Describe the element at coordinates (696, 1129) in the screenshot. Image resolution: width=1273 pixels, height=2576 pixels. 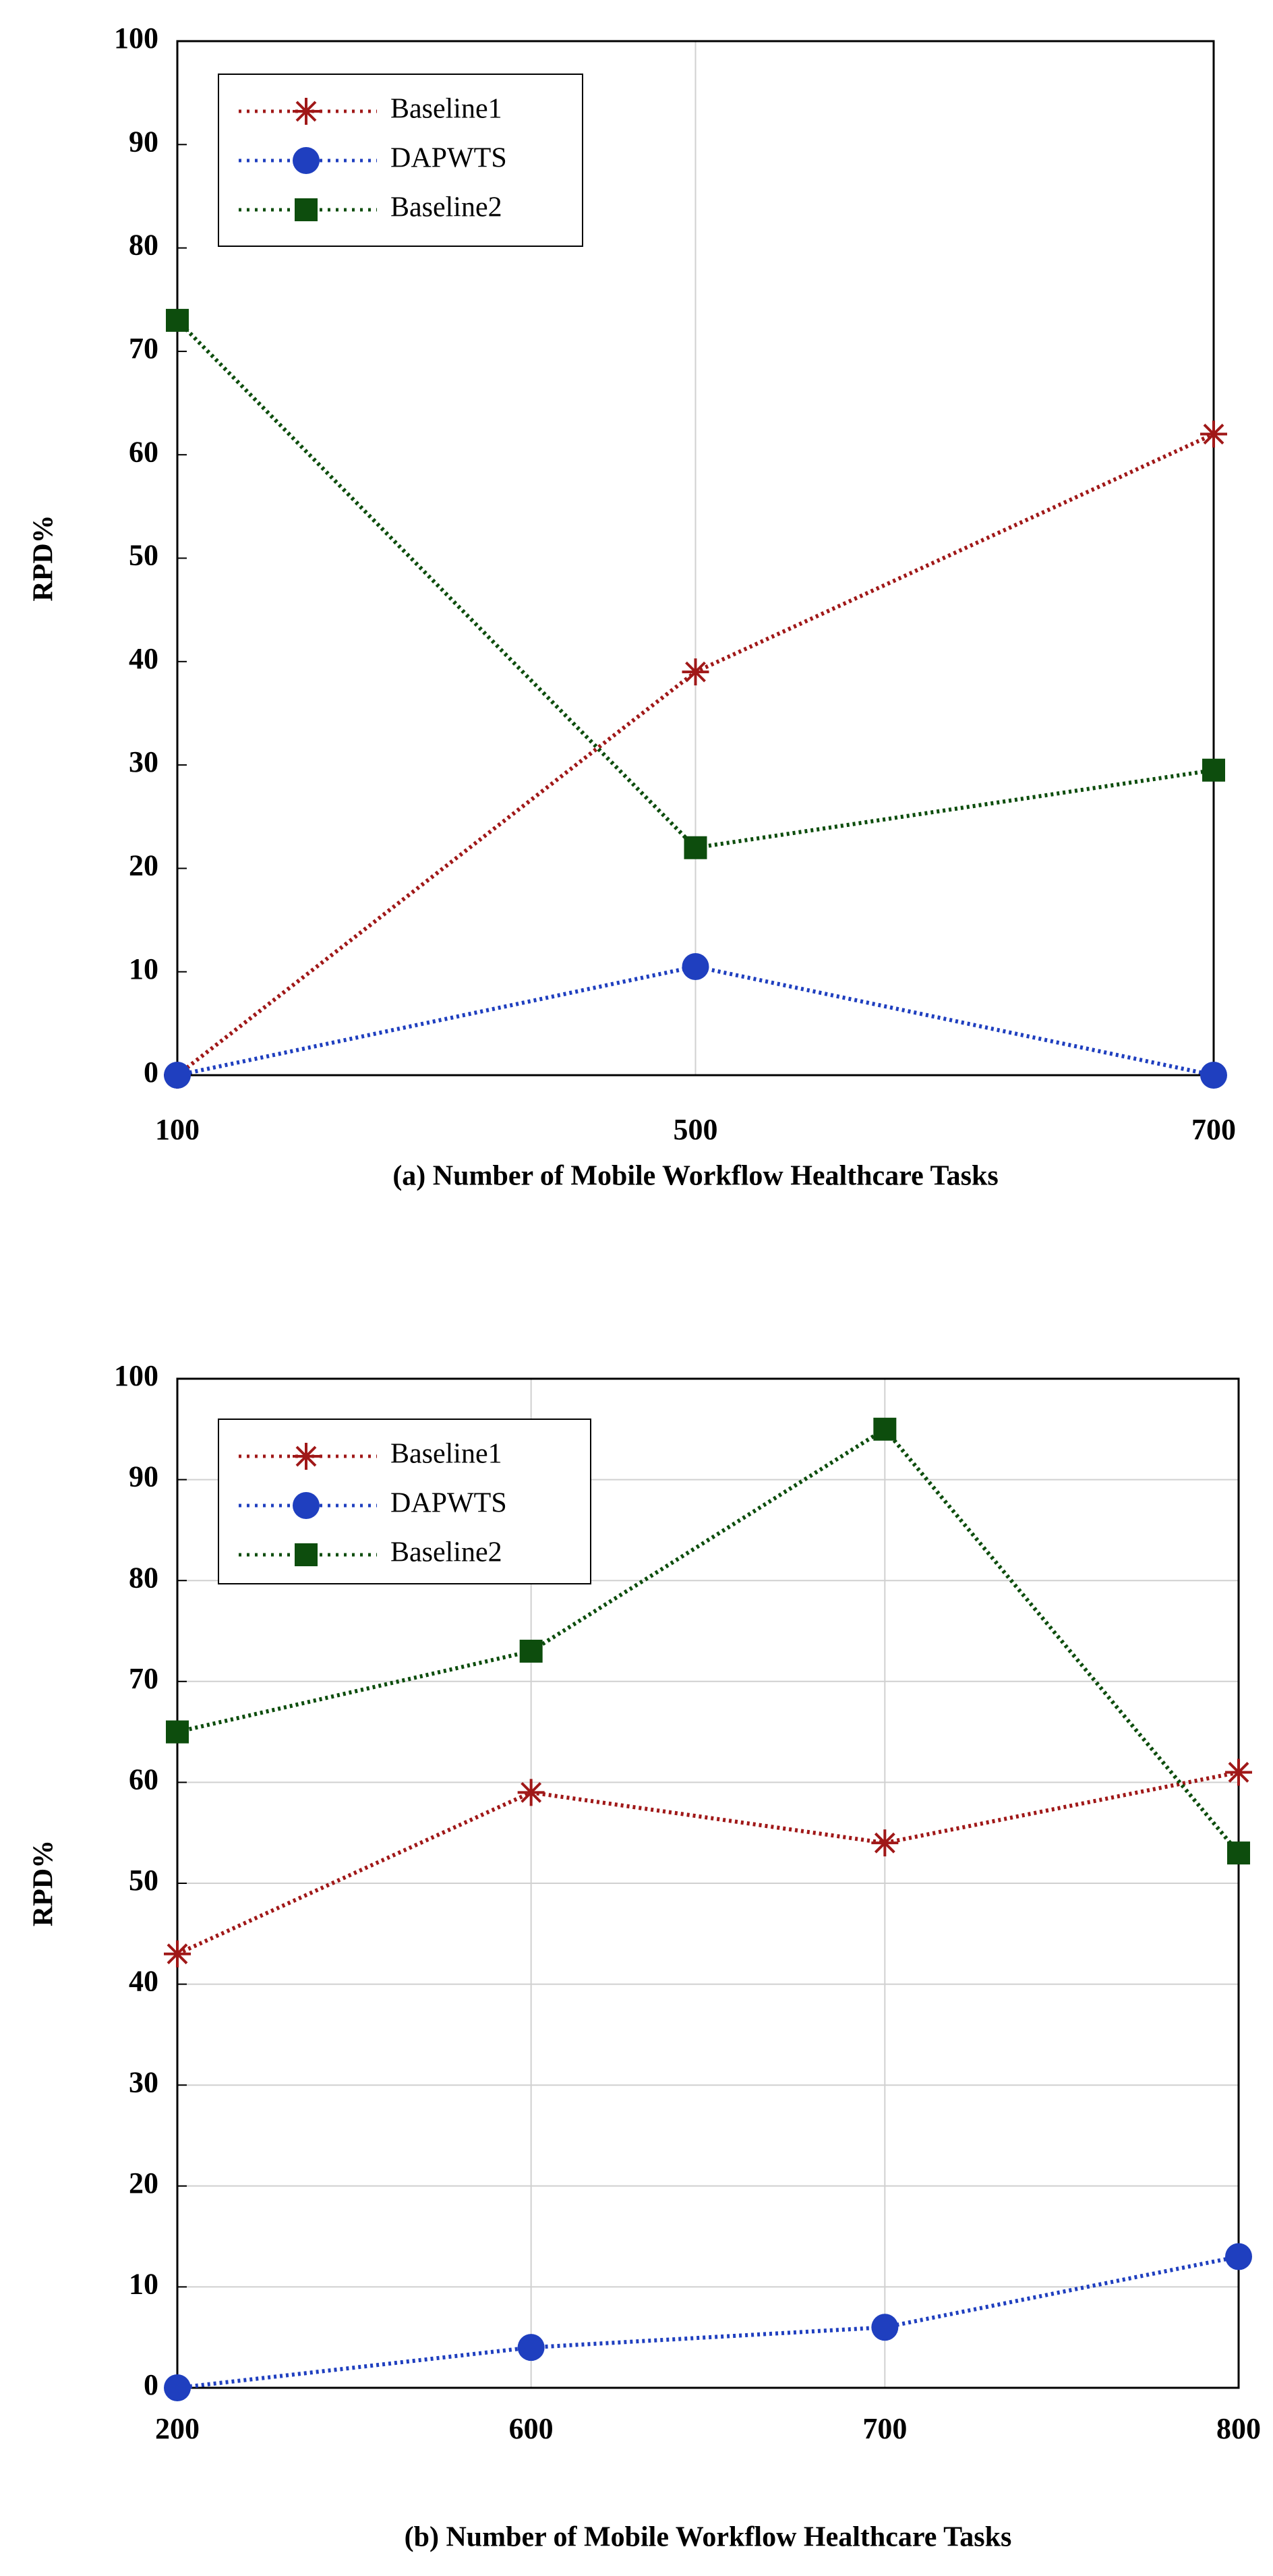
I see `x-tick-label: 500` at that location.